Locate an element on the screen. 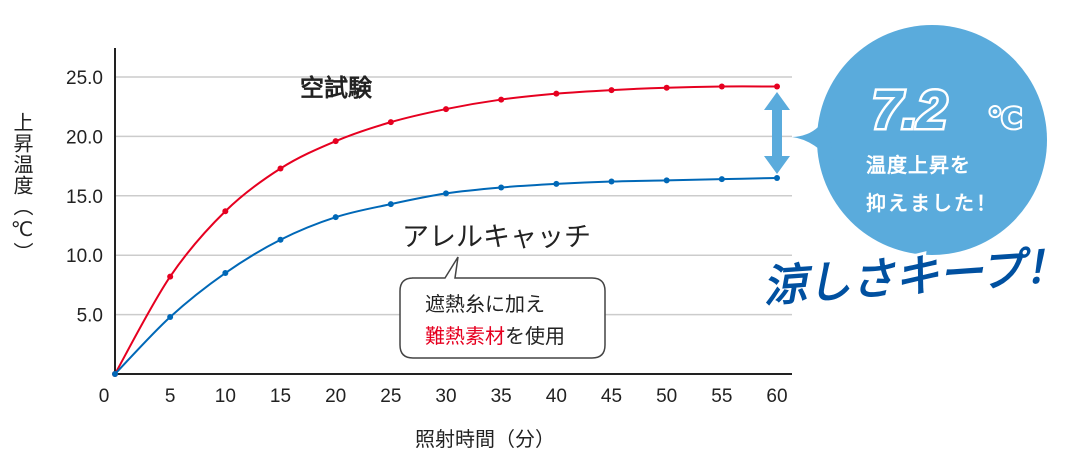 The height and width of the screenshot is (474, 1080). x-tick-label: 15 is located at coordinates (280, 396).